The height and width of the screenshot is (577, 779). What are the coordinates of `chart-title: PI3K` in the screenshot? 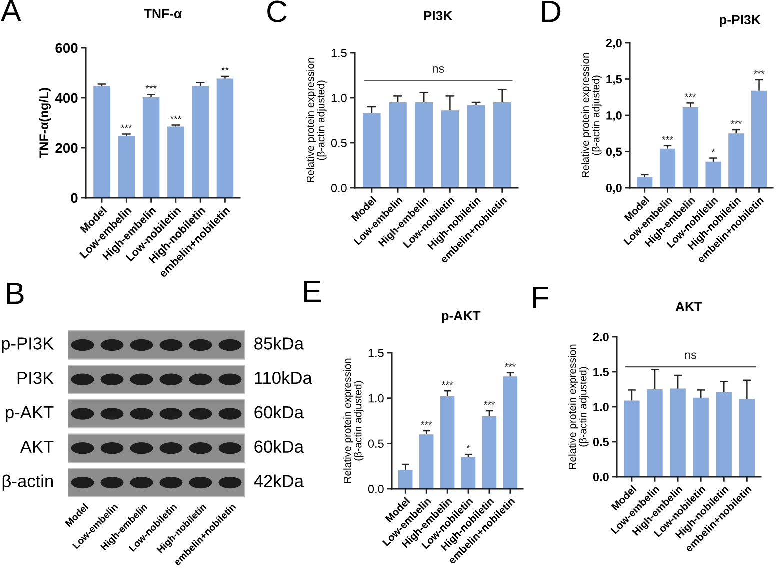 It's located at (438, 16).